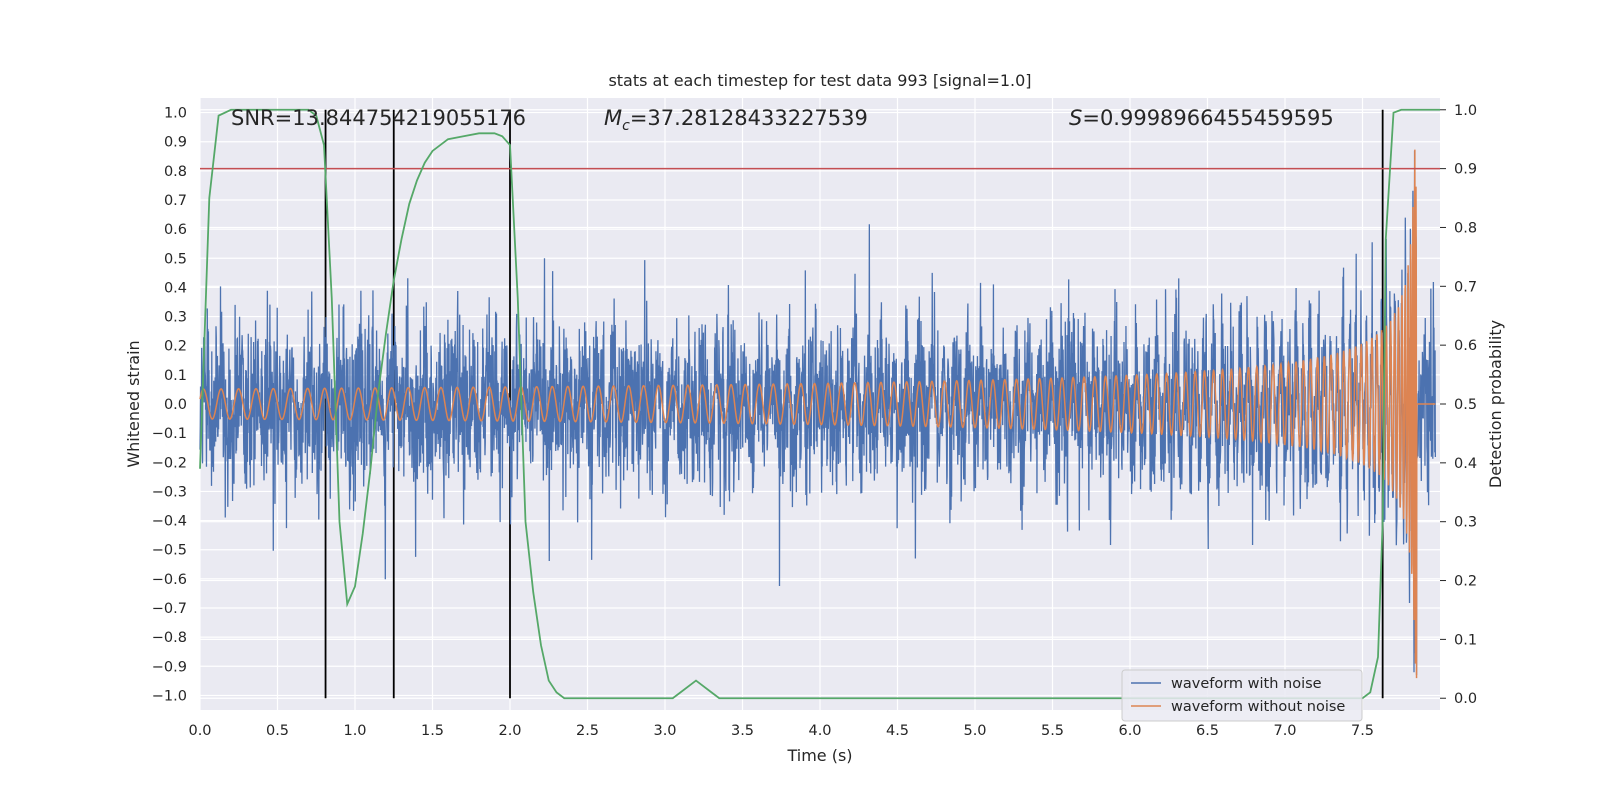  What do you see at coordinates (169, 609) in the screenshot?
I see `y-tick-label: −0.7` at bounding box center [169, 609].